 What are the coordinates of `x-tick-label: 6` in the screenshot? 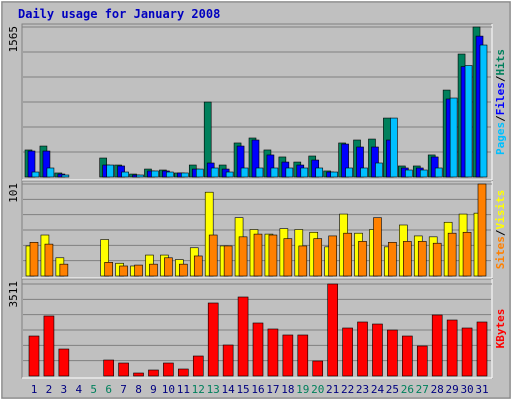 It's located at (108, 389).